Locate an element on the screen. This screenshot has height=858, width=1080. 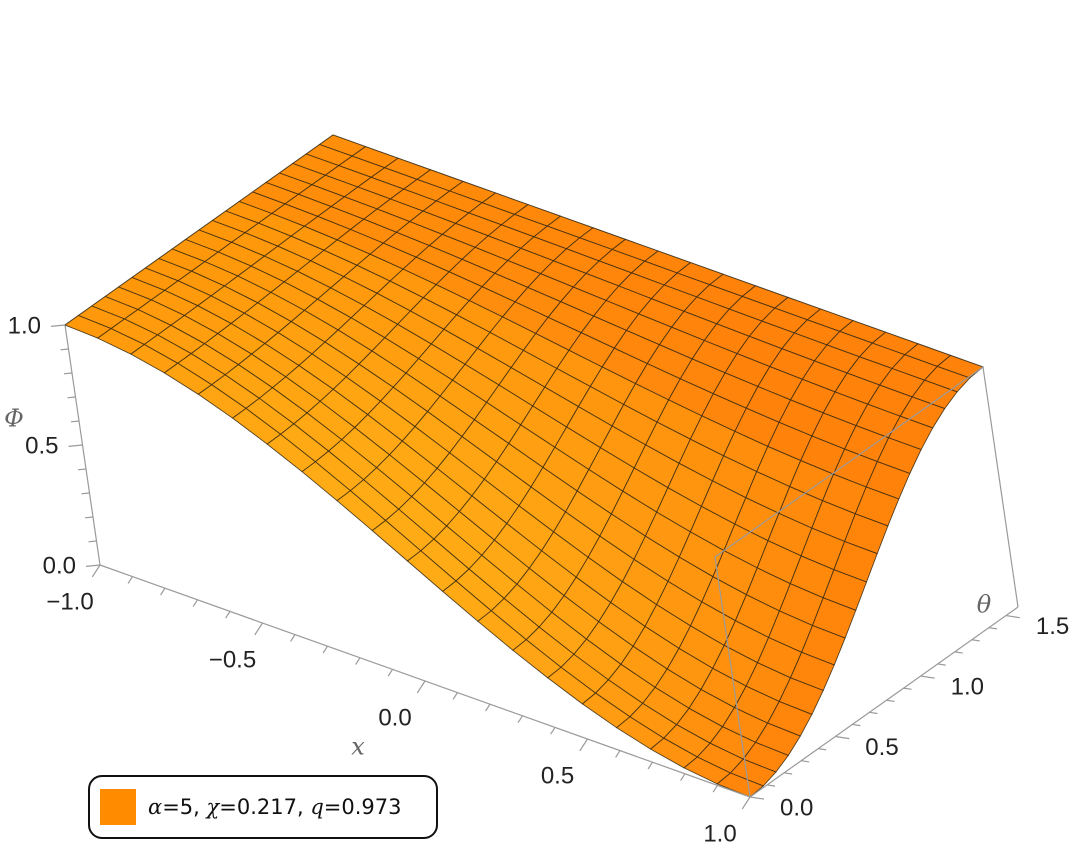
x-tick-label: 0.0 is located at coordinates (394, 717).